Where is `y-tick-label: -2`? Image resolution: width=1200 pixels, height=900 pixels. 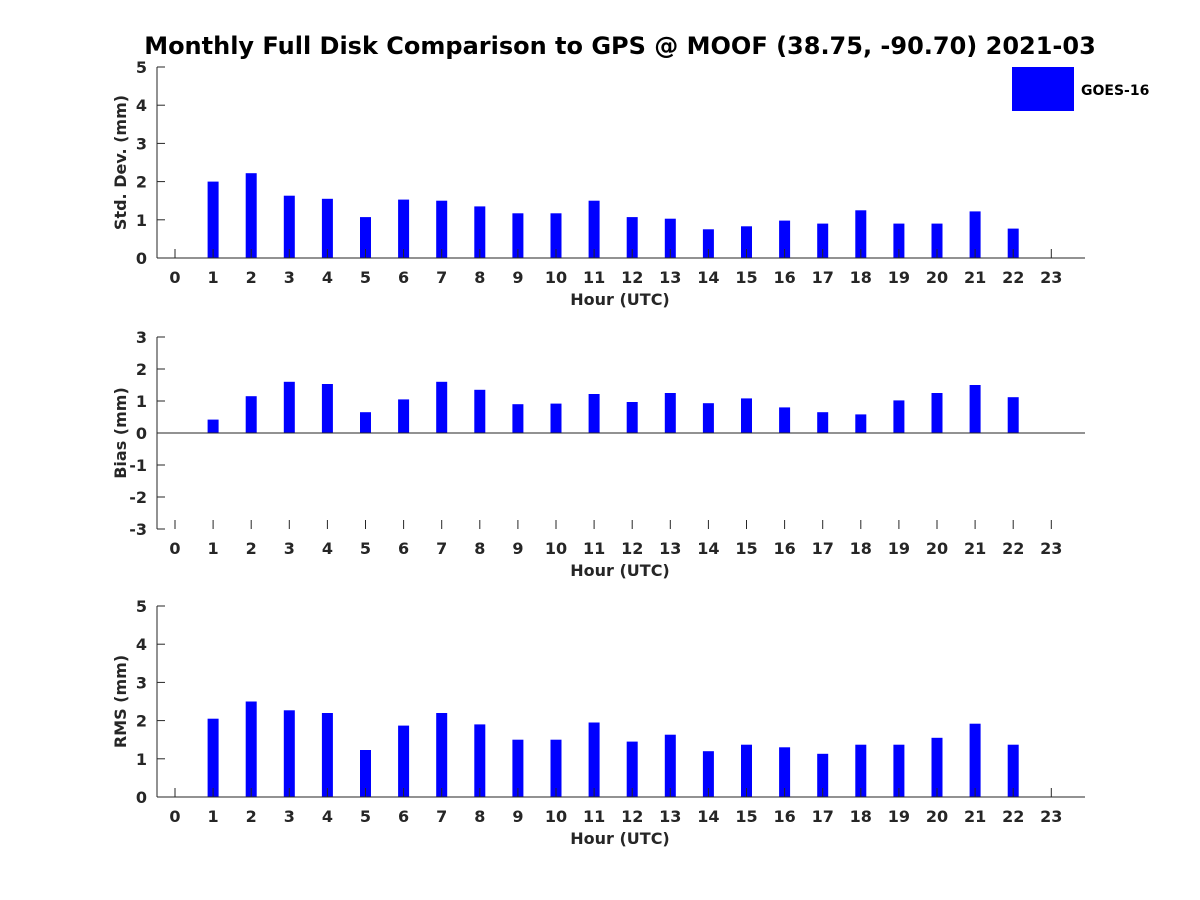
y-tick-label: -2 is located at coordinates (138, 497).